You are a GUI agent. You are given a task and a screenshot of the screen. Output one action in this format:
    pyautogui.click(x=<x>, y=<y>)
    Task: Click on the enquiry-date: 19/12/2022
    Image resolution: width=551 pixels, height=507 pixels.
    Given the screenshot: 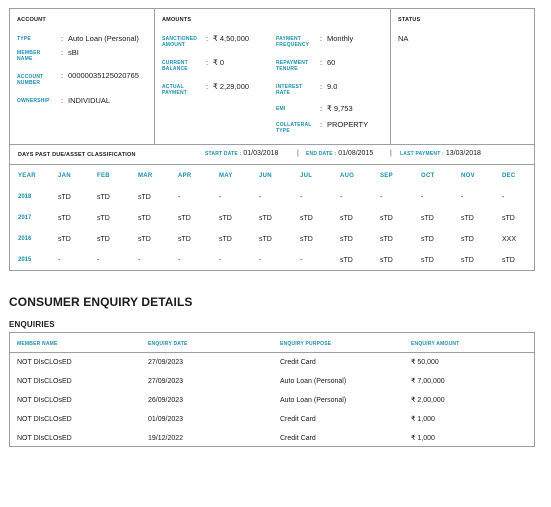 What is the action you would take?
    pyautogui.click(x=166, y=438)
    